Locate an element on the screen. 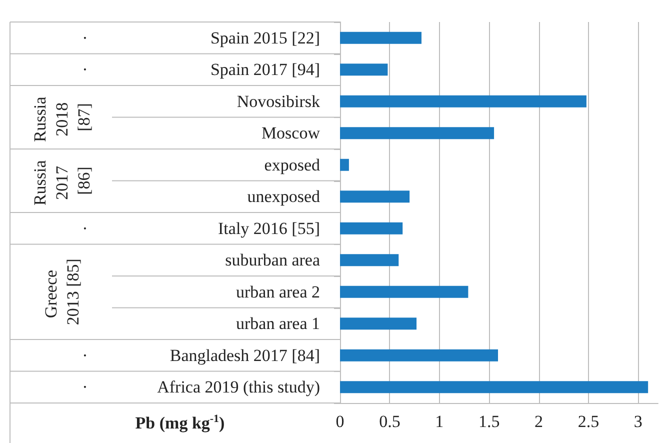 This screenshot has width=665, height=443. y-tick-label: urban area 1 is located at coordinates (278, 324).